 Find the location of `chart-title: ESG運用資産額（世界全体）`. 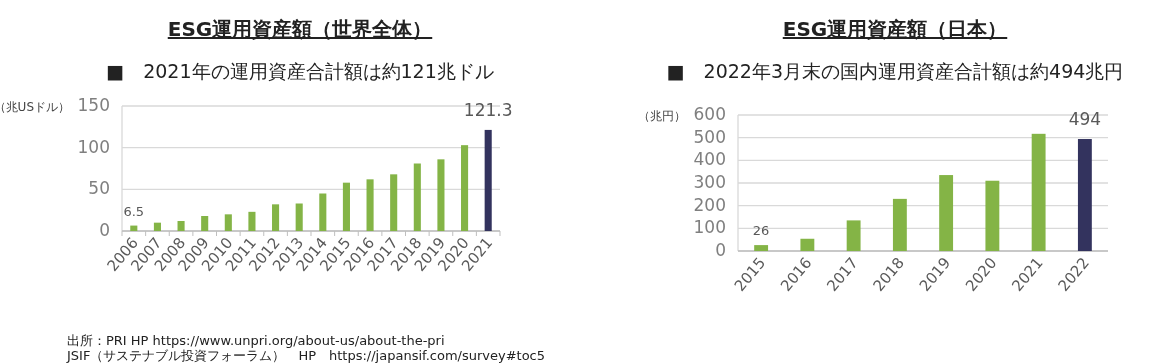

chart-title: ESG運用資産額（世界全体） is located at coordinates (300, 29).